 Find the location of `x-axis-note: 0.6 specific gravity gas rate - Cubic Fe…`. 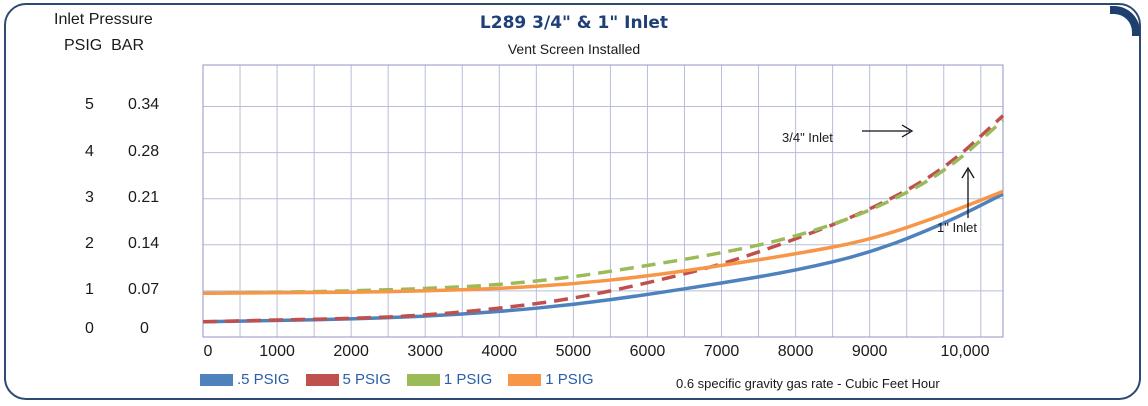

x-axis-note: 0.6 specific gravity gas rate - Cubic Fe… is located at coordinates (808, 383).